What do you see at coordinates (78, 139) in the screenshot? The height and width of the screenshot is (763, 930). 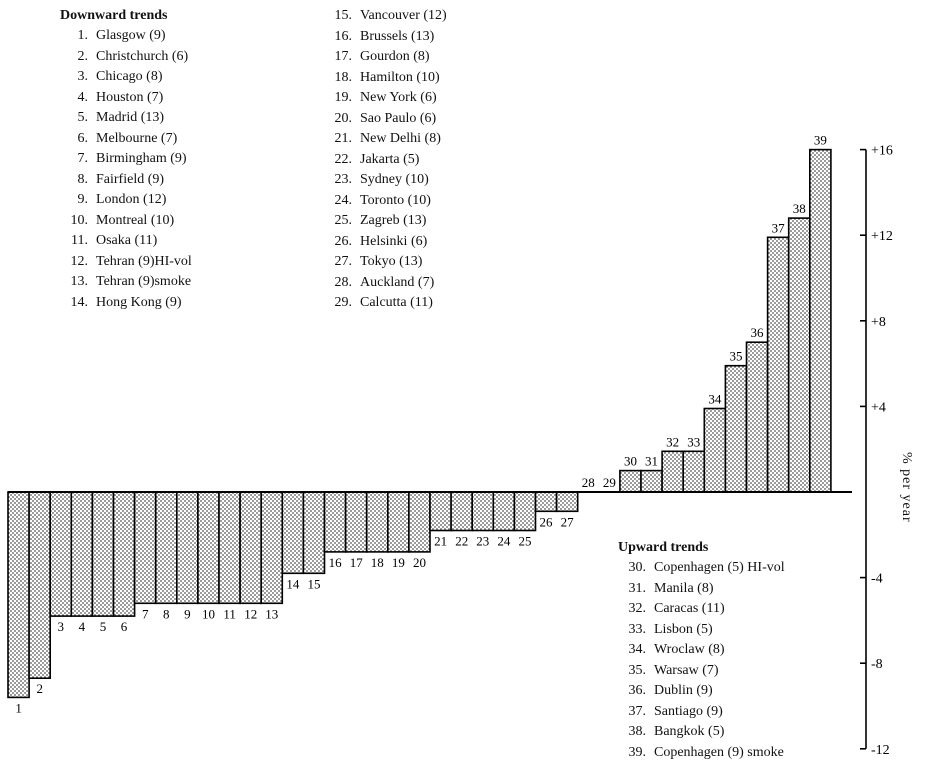 I see `legend-item-number: 6.` at bounding box center [78, 139].